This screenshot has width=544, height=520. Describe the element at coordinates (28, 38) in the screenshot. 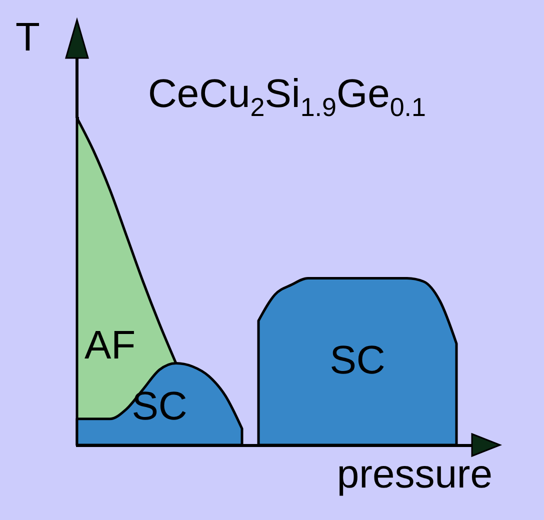

I see `y-axis-title: T` at that location.